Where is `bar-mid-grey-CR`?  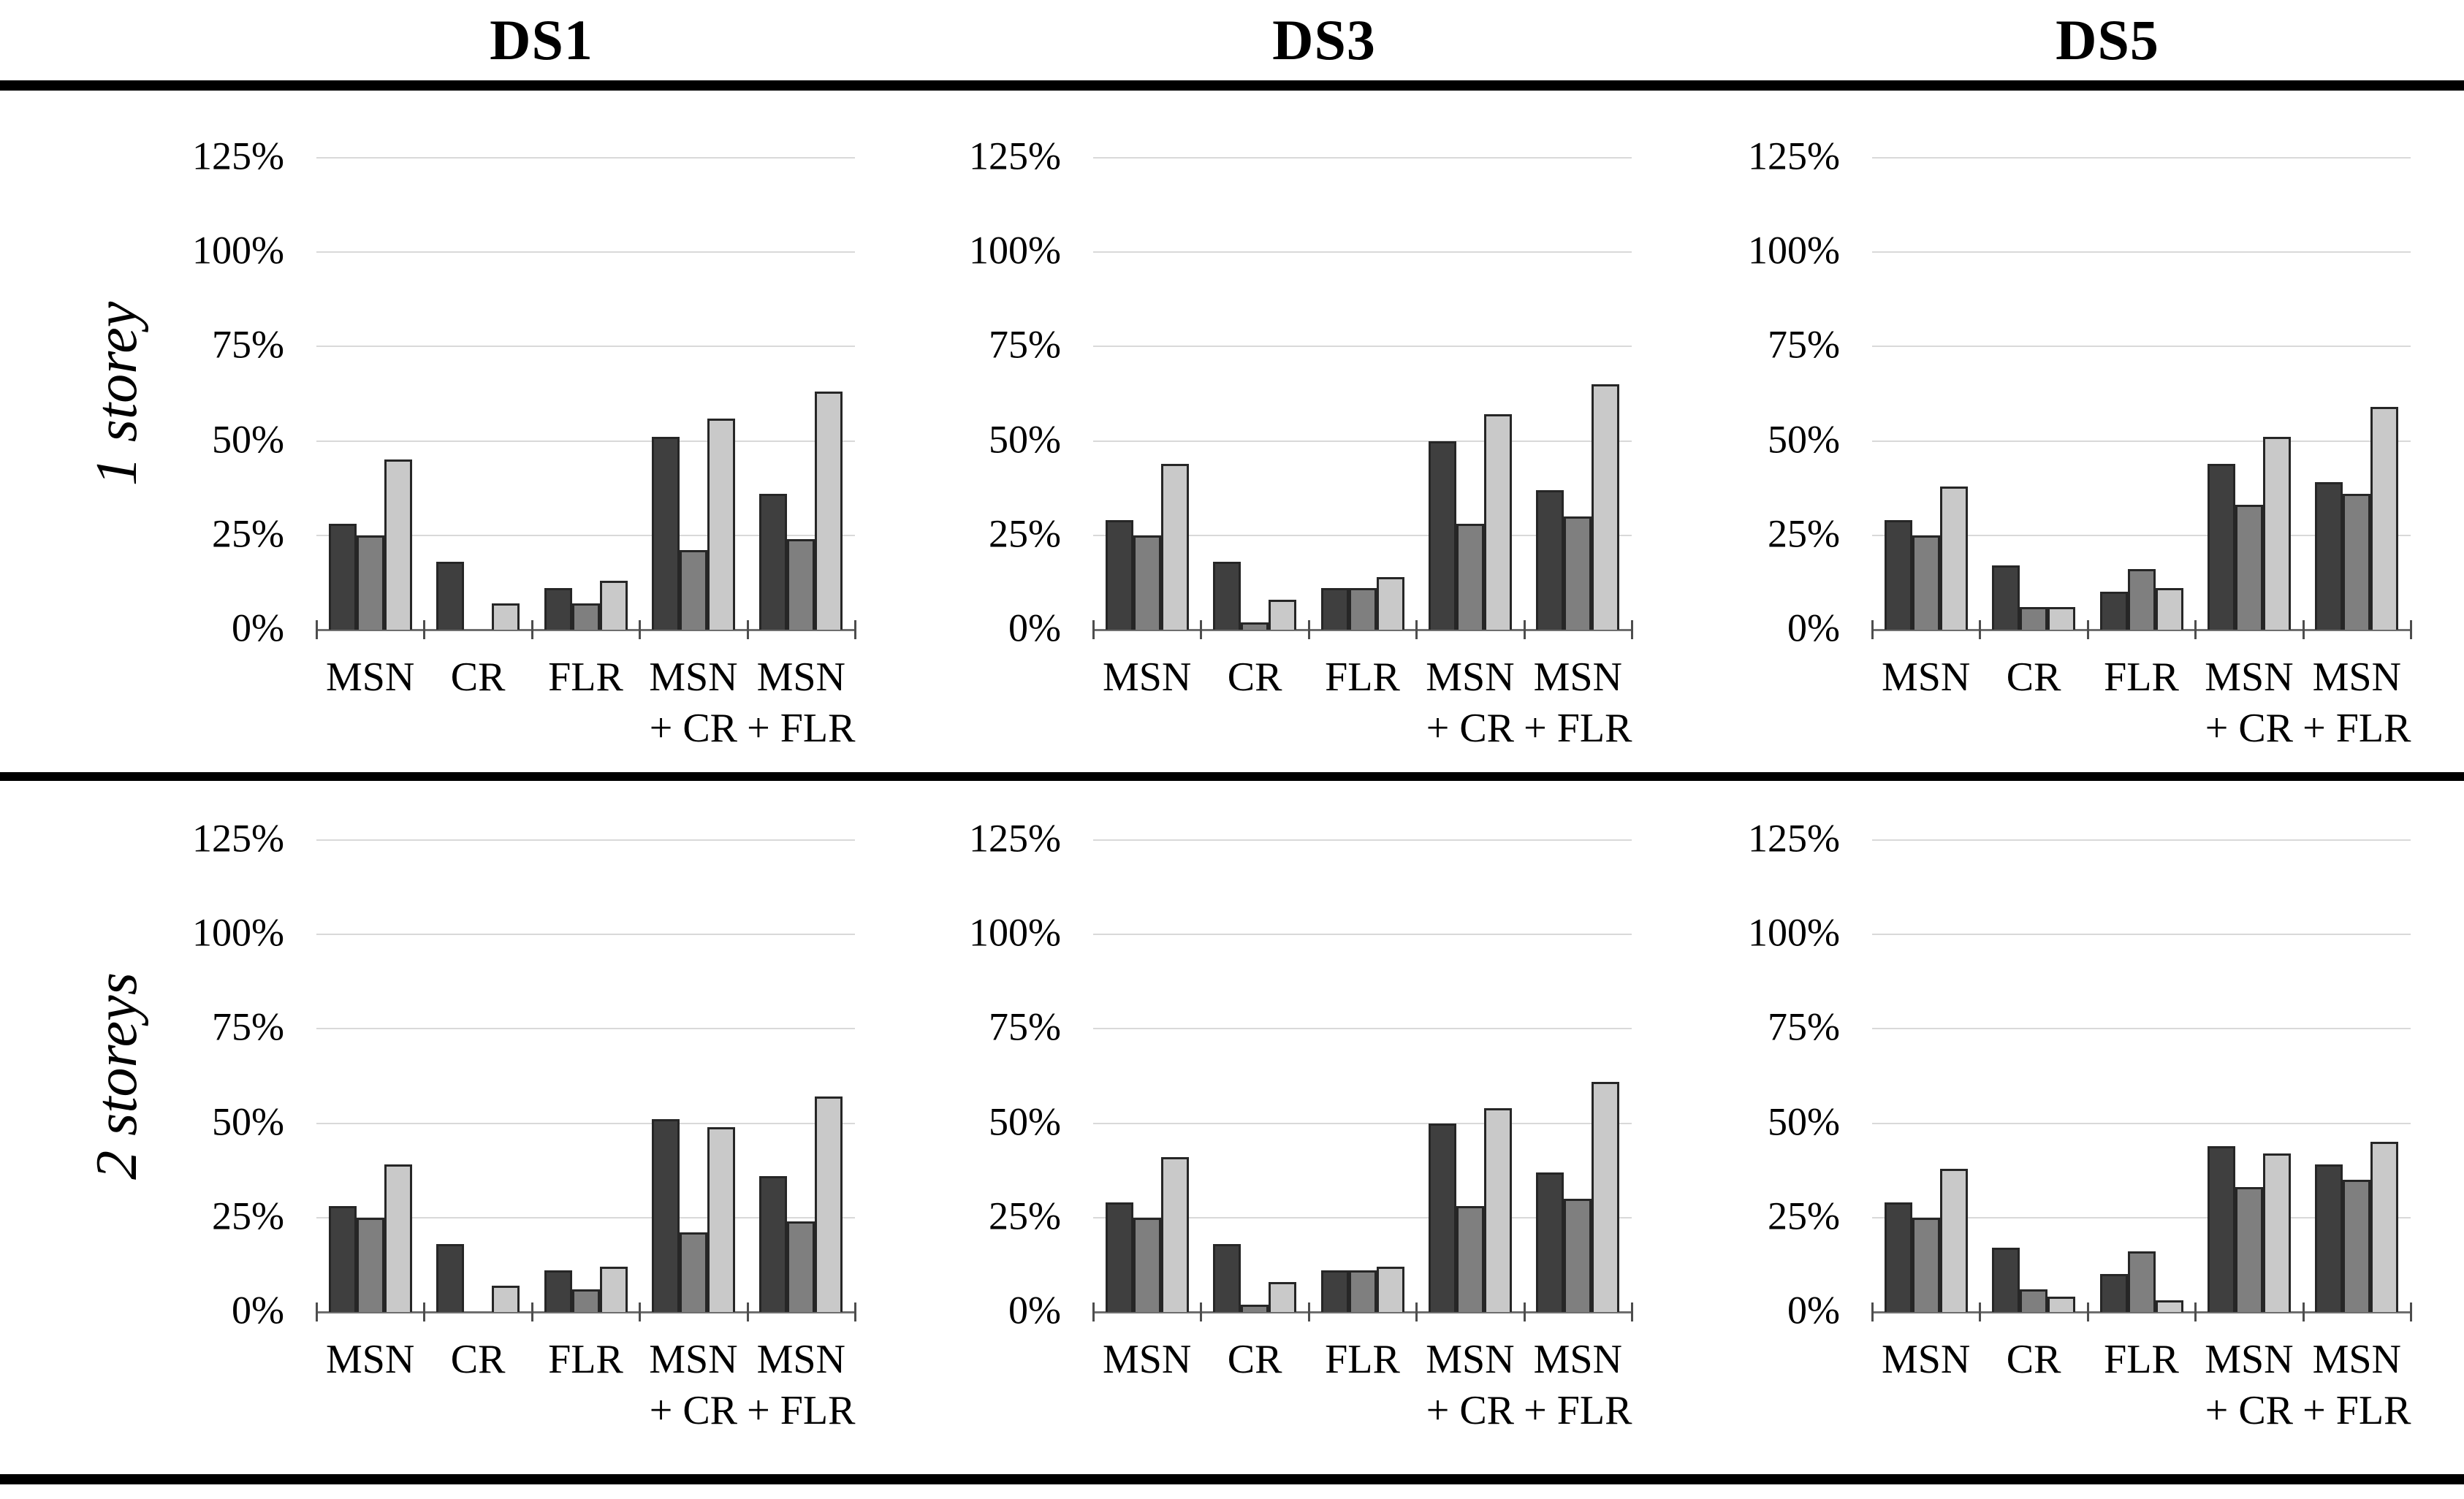
bar-mid-grey-CR is located at coordinates (2034, 1300).